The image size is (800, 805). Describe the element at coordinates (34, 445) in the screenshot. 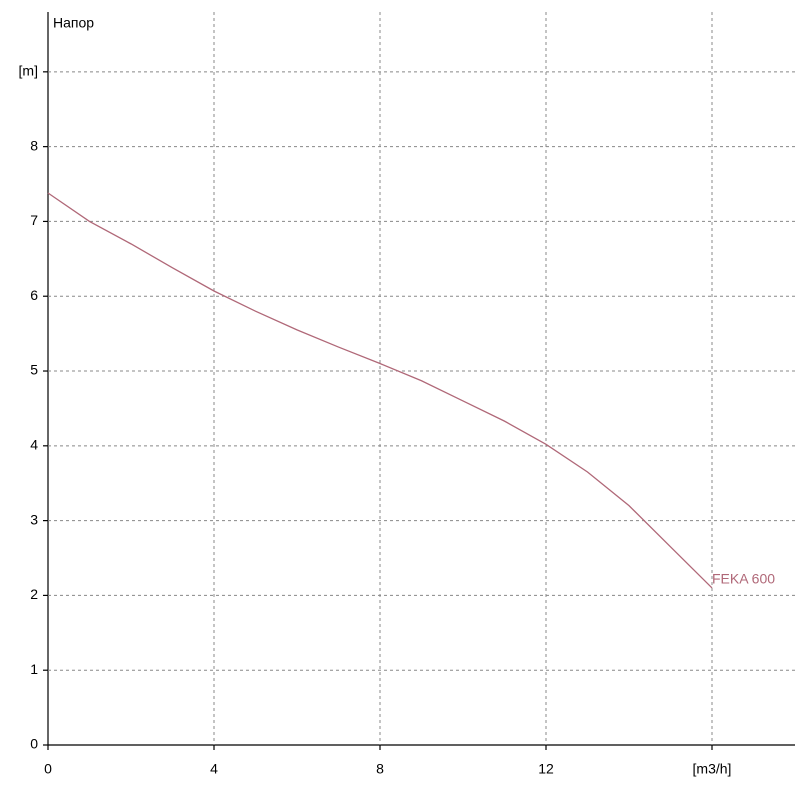

I see `y-tick-label: 4` at that location.